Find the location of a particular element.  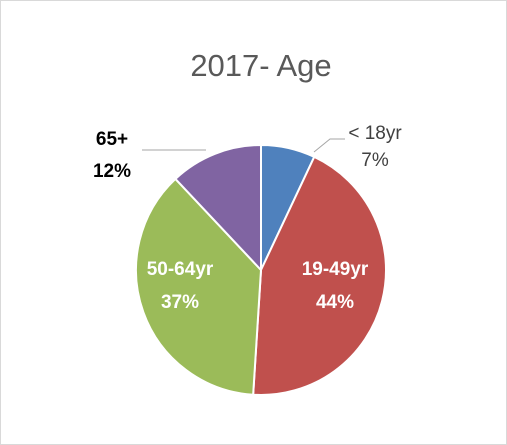

chart-title: 2017- Age is located at coordinates (260, 65).